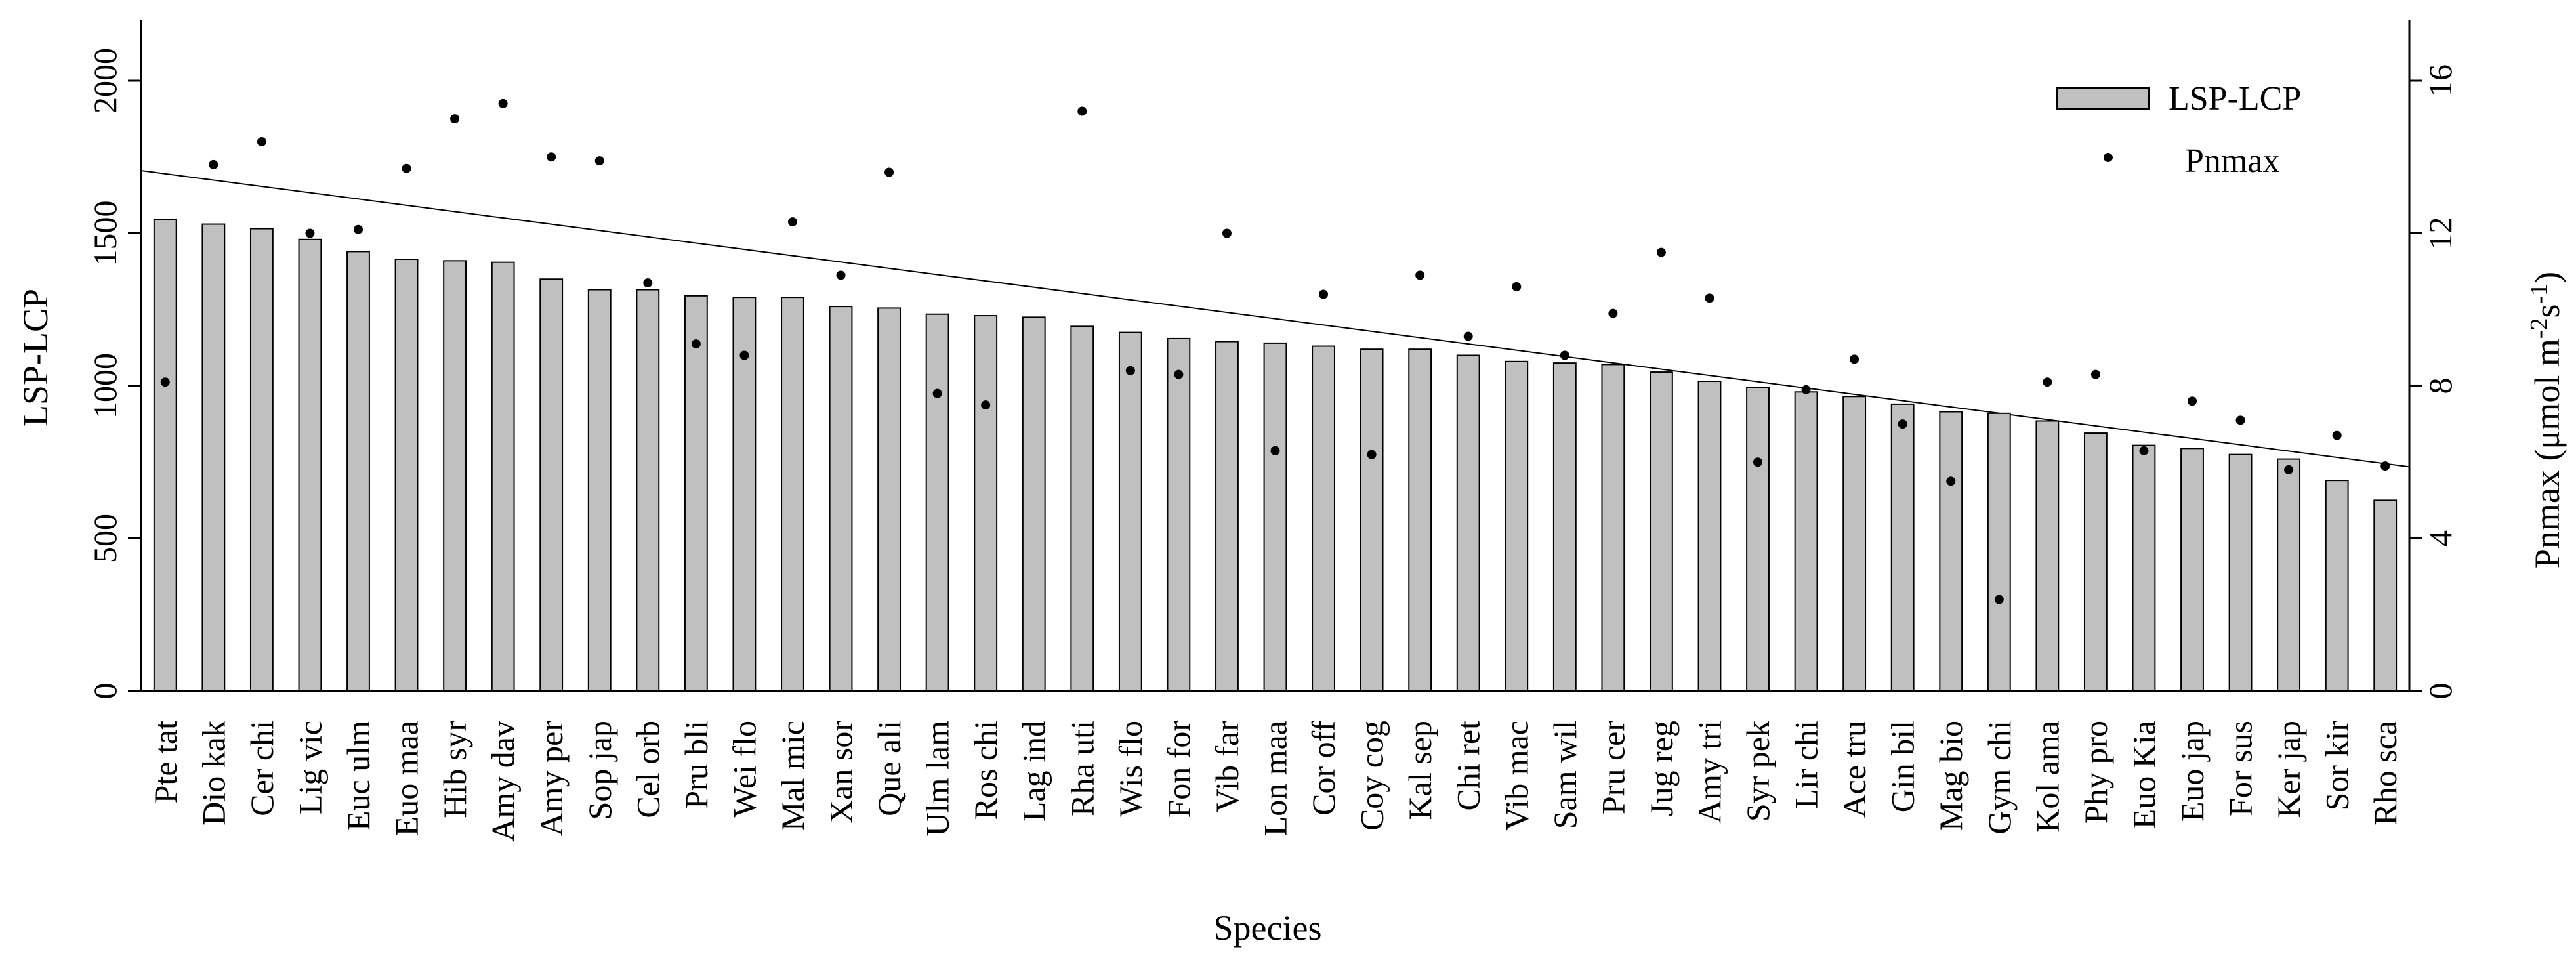  I want to click on x-tick-label: Cer chi, so click(261, 768).